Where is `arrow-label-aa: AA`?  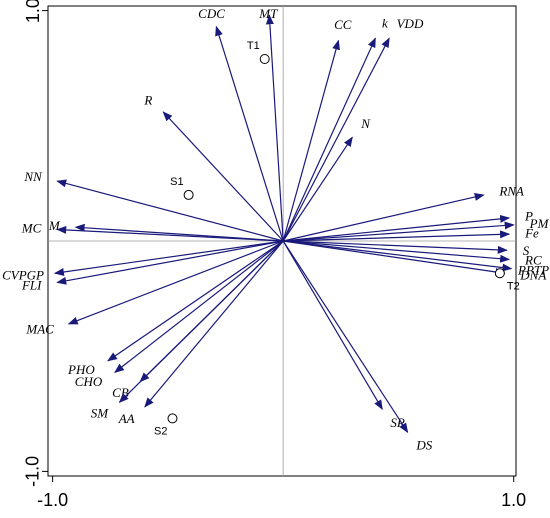
arrow-label-aa: AA is located at coordinates (126, 418).